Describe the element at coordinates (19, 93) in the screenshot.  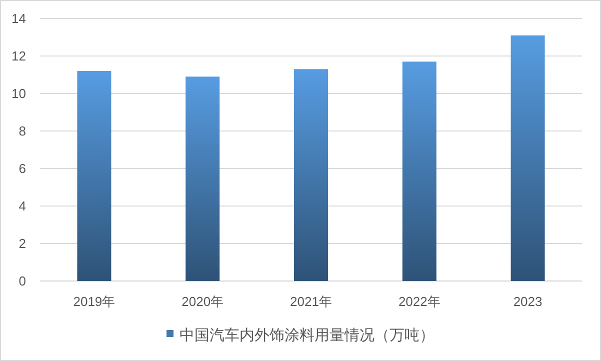
I see `y-tick-label: 10` at that location.